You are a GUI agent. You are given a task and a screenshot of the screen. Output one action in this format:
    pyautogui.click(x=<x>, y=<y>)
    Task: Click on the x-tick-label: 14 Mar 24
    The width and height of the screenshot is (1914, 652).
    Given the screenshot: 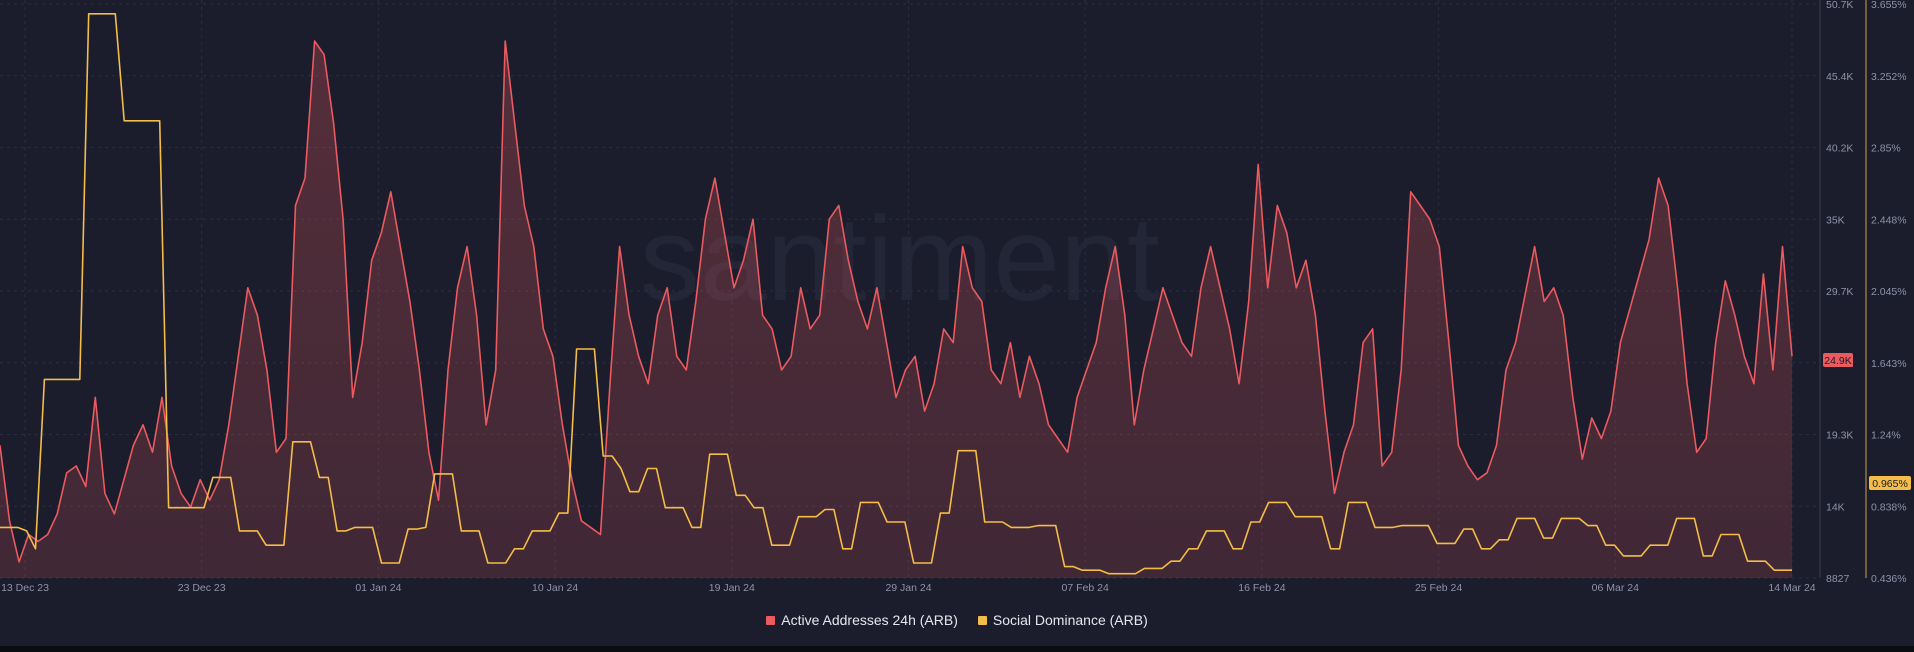 What is the action you would take?
    pyautogui.click(x=1791, y=588)
    